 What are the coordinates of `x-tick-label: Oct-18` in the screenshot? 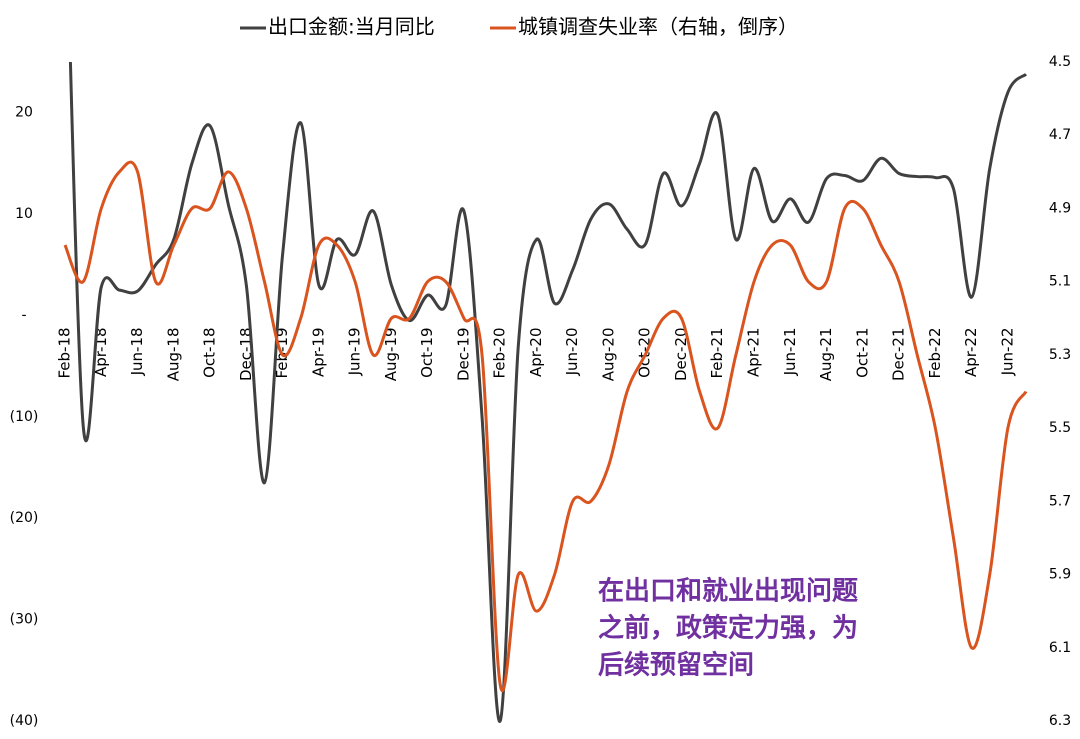 It's located at (210, 352).